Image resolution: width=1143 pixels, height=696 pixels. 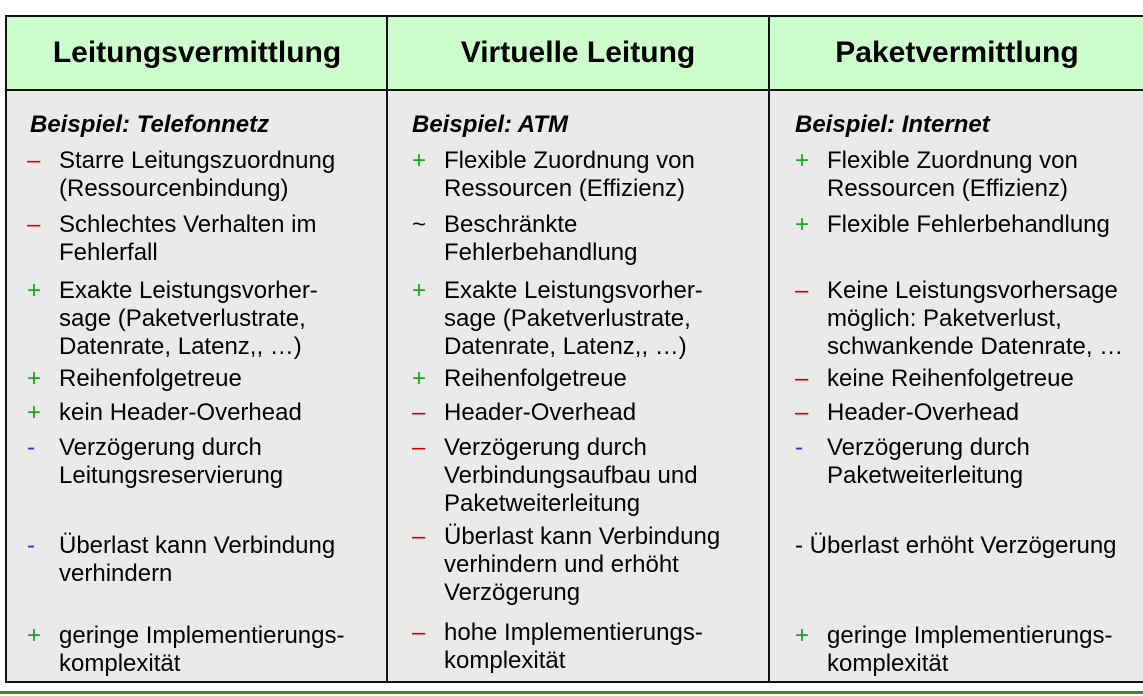 What do you see at coordinates (573, 646) in the screenshot?
I see `list-item-text: hohe Implementierungs- komplexität` at bounding box center [573, 646].